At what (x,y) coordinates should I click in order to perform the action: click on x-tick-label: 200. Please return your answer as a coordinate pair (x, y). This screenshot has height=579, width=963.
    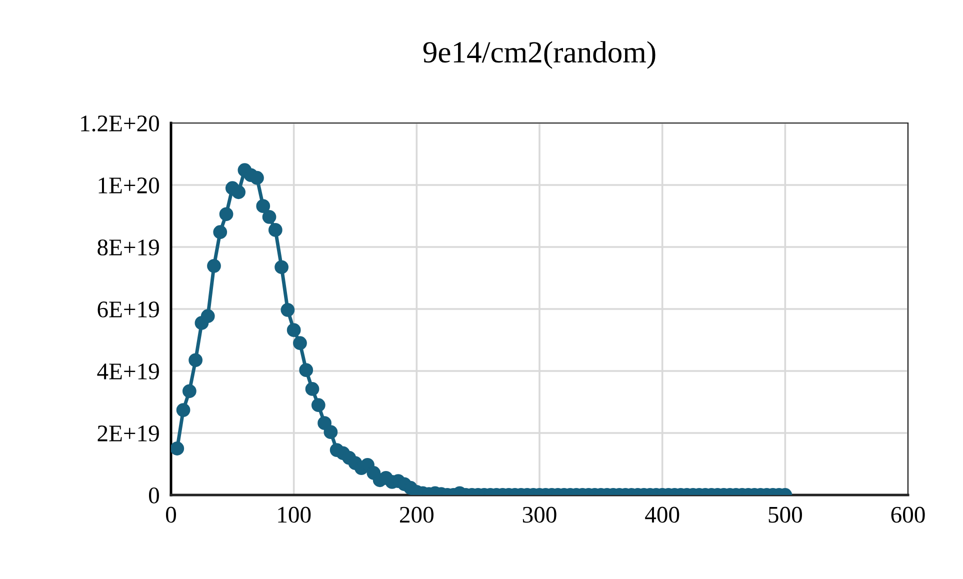
    Looking at the image, I should click on (417, 514).